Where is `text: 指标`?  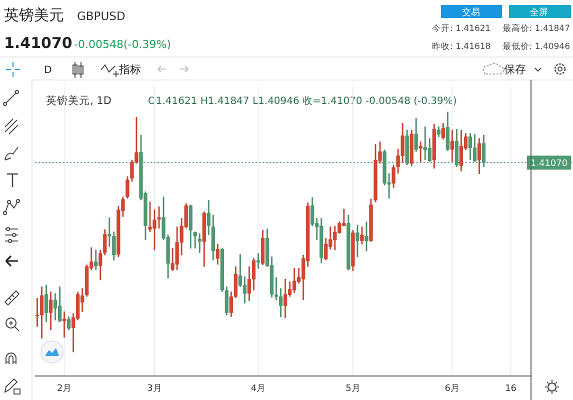
text: 指标 is located at coordinates (129, 69).